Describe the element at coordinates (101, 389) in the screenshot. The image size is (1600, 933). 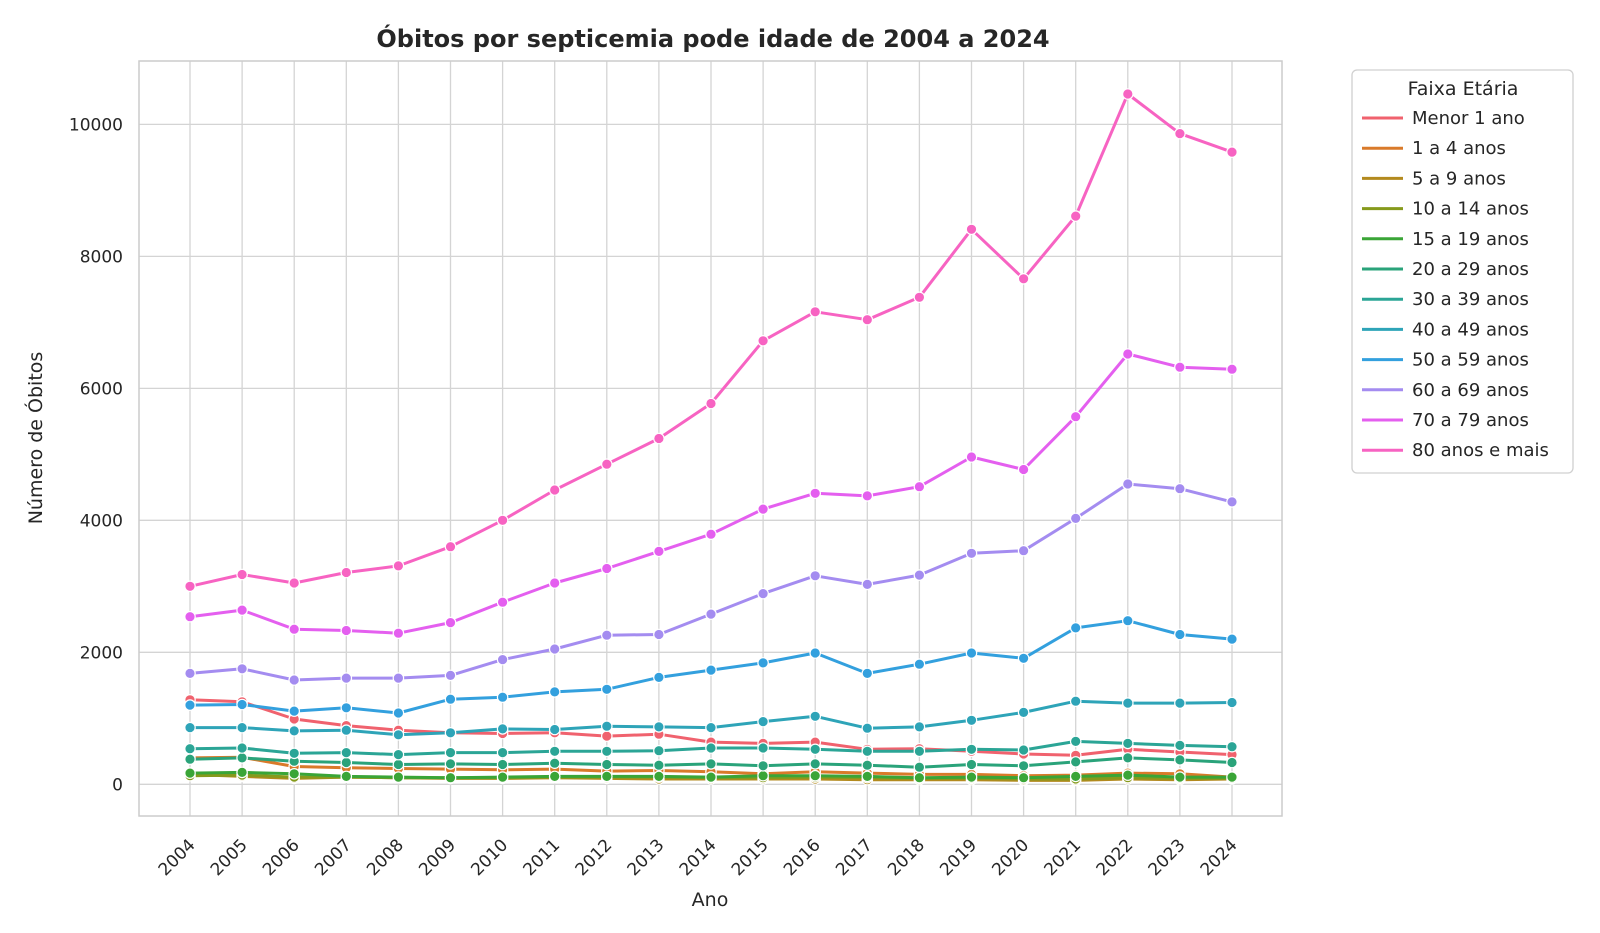
I see `y-tick-label: 6000` at that location.